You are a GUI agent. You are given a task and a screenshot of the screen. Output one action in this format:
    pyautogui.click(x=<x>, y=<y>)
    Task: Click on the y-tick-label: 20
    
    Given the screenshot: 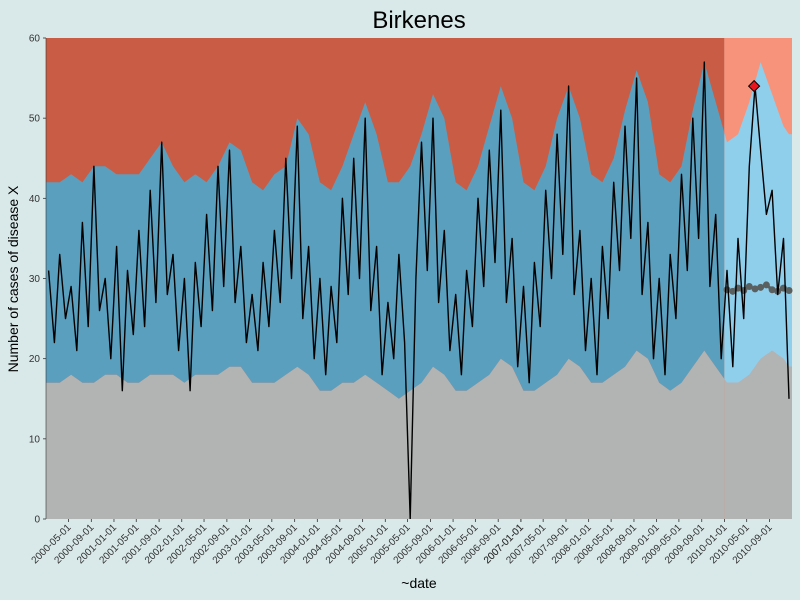 What is the action you would take?
    pyautogui.click(x=35, y=359)
    